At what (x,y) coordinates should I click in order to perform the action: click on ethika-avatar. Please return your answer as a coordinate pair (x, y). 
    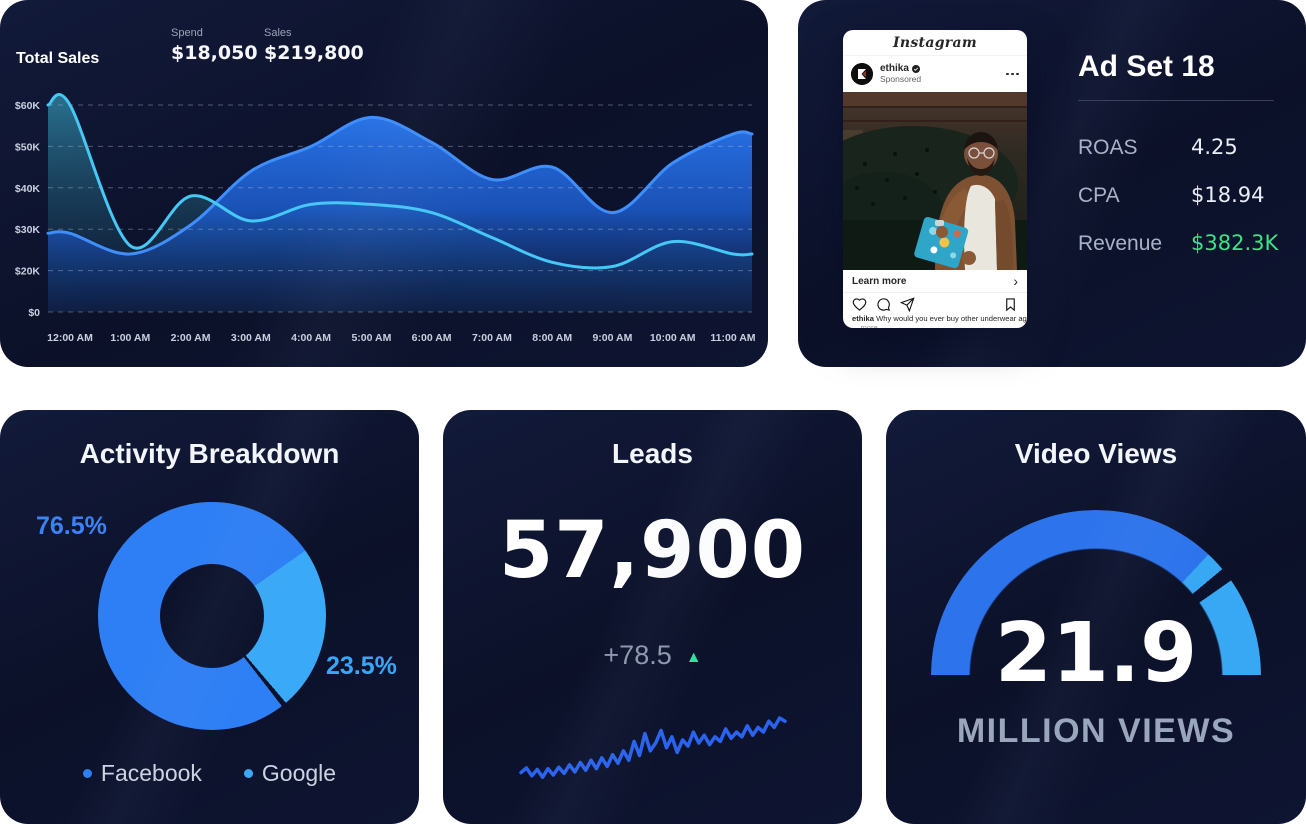
    Looking at the image, I should click on (862, 74).